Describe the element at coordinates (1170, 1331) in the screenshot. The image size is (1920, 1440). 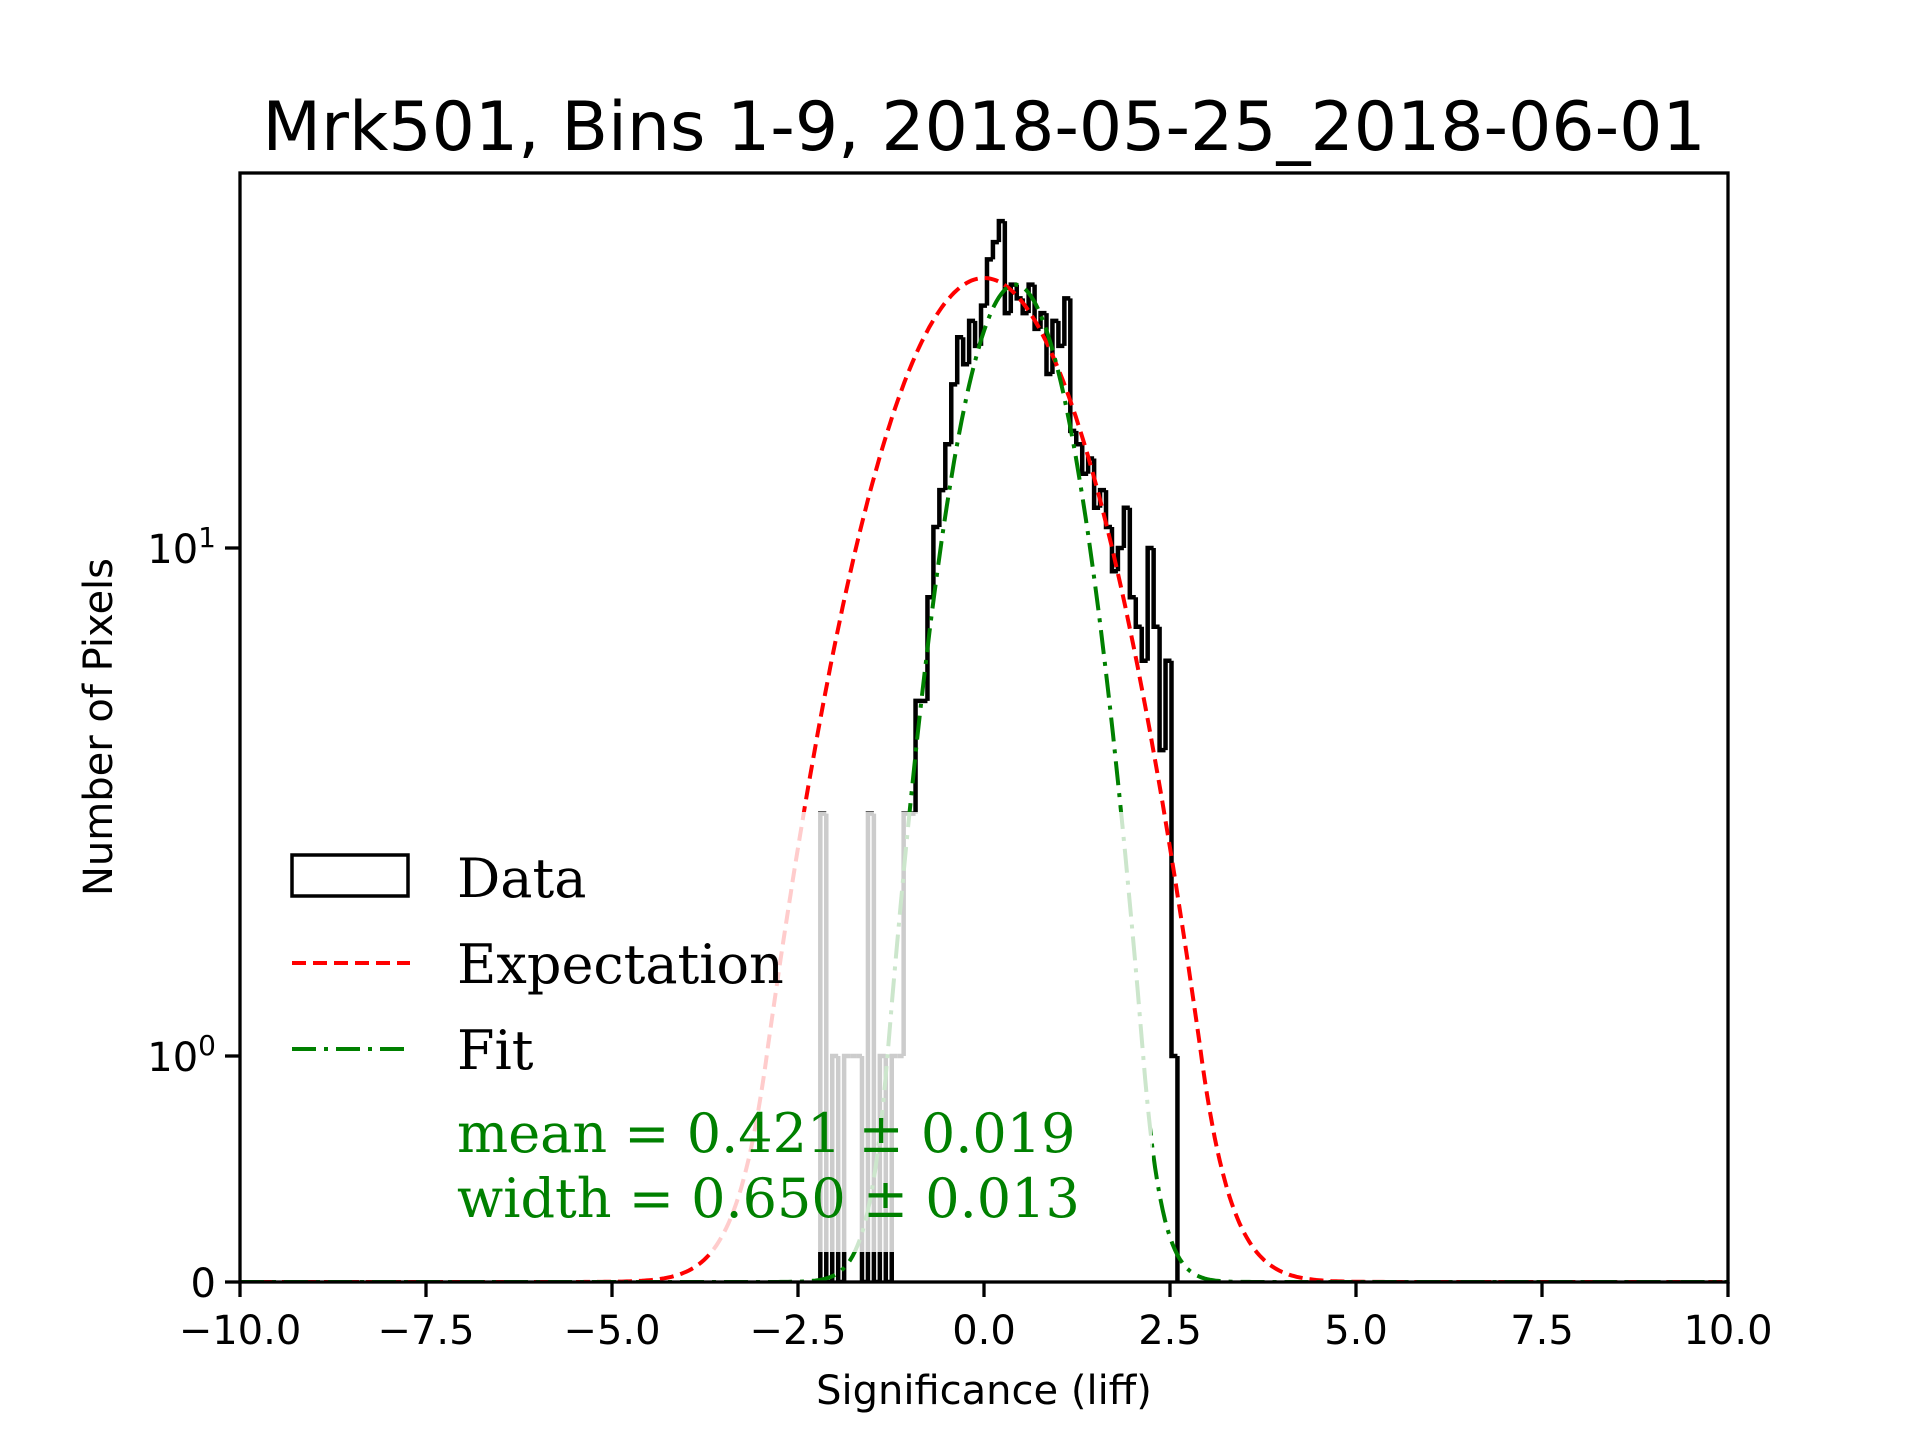
I see `x-tick-label: 2.5` at that location.